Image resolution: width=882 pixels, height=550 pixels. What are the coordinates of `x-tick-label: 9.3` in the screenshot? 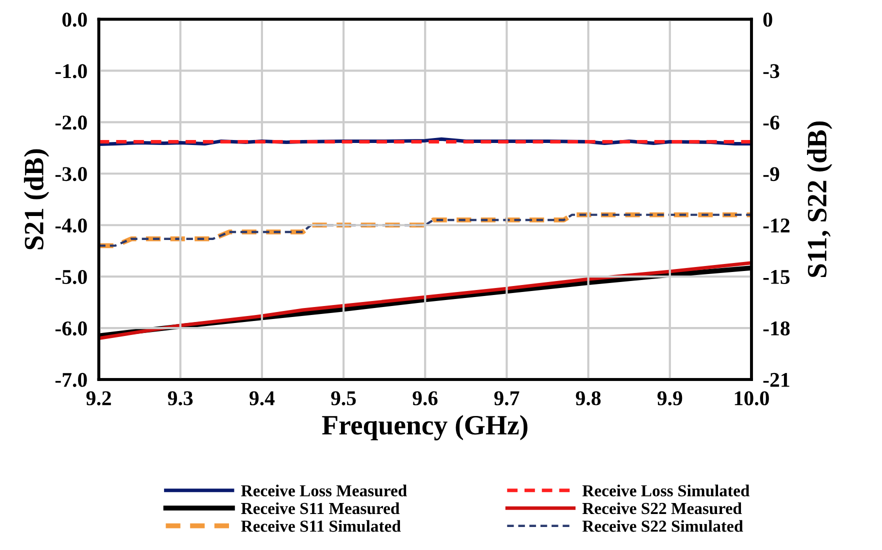 It's located at (180, 398).